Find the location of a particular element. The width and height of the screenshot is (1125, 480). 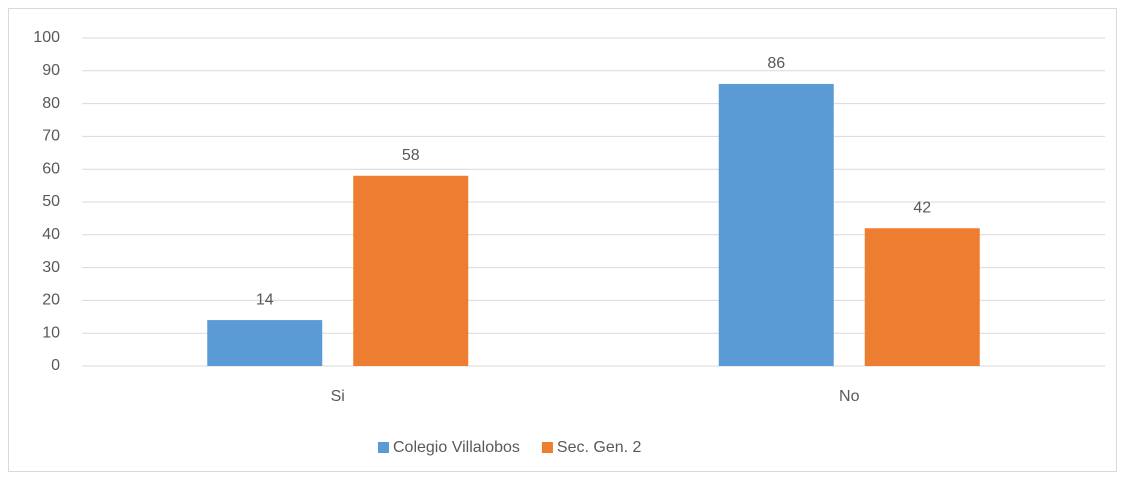

y-tick-label: 70 is located at coordinates (51, 136).